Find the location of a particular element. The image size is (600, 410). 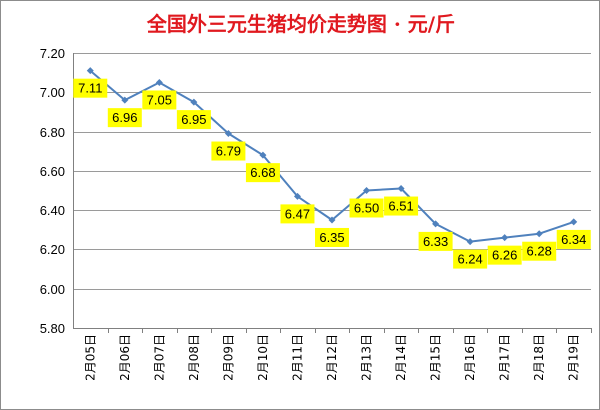

x-category-label: 2月05日 is located at coordinates (90, 357).